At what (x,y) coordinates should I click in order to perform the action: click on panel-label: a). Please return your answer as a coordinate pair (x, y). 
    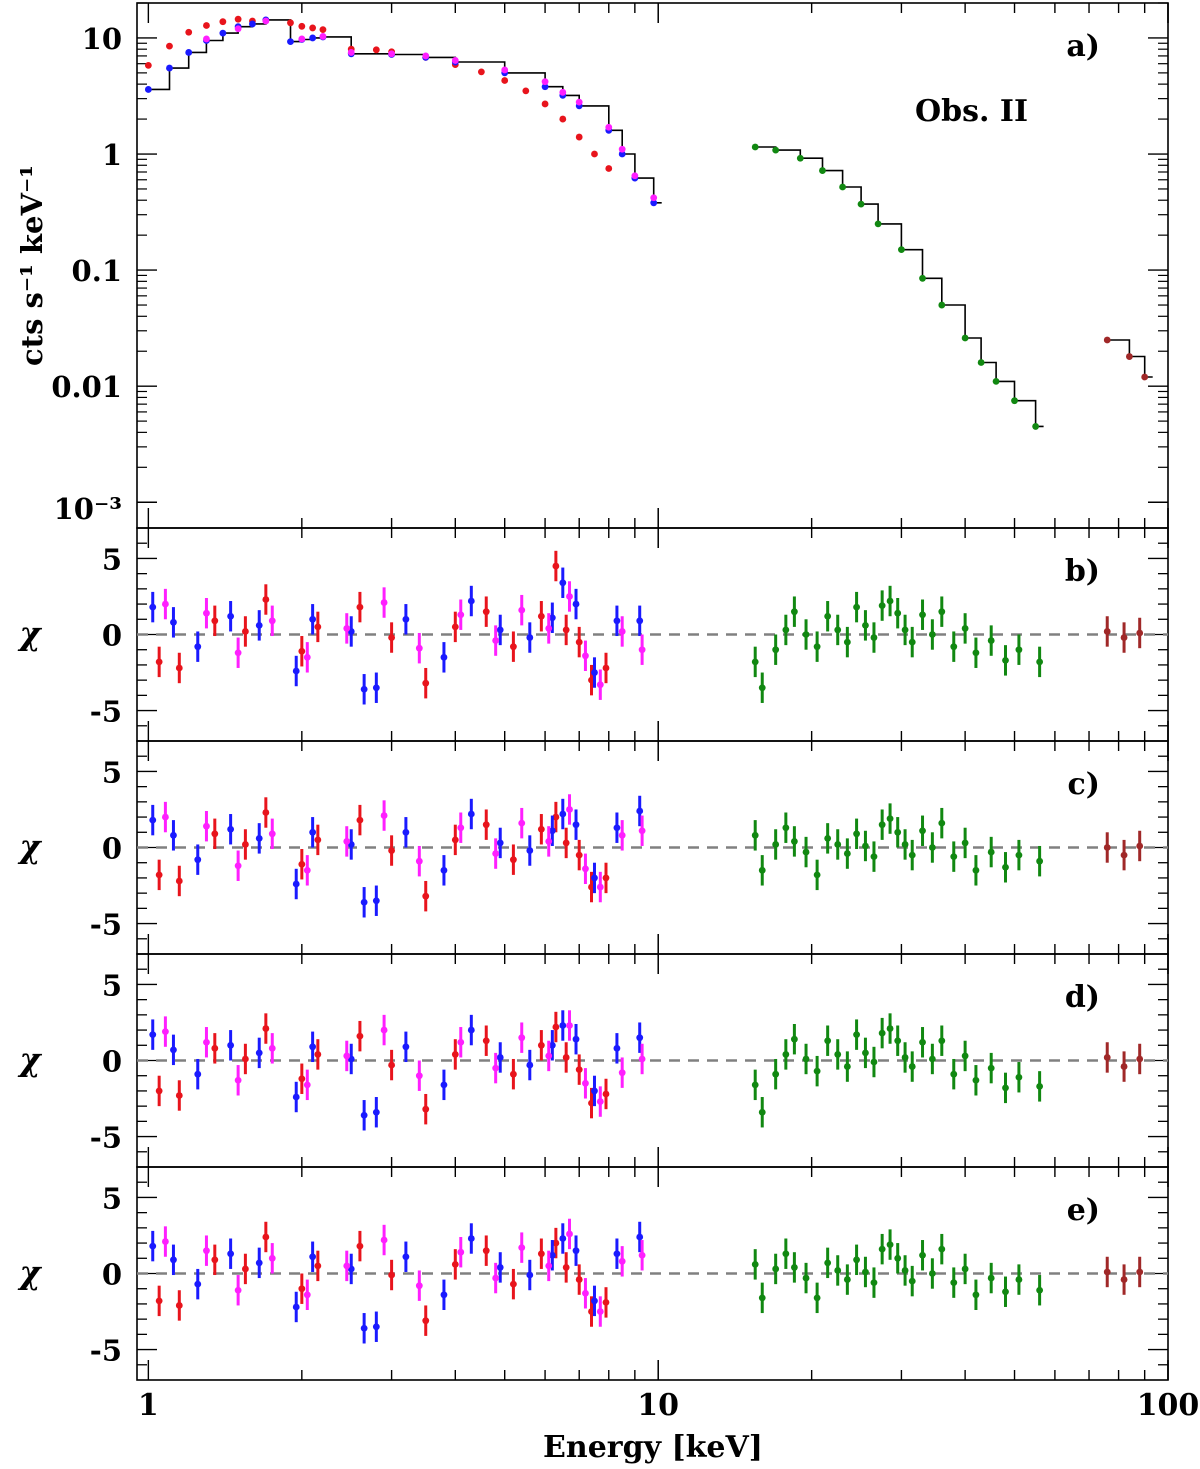
    Looking at the image, I should click on (1083, 46).